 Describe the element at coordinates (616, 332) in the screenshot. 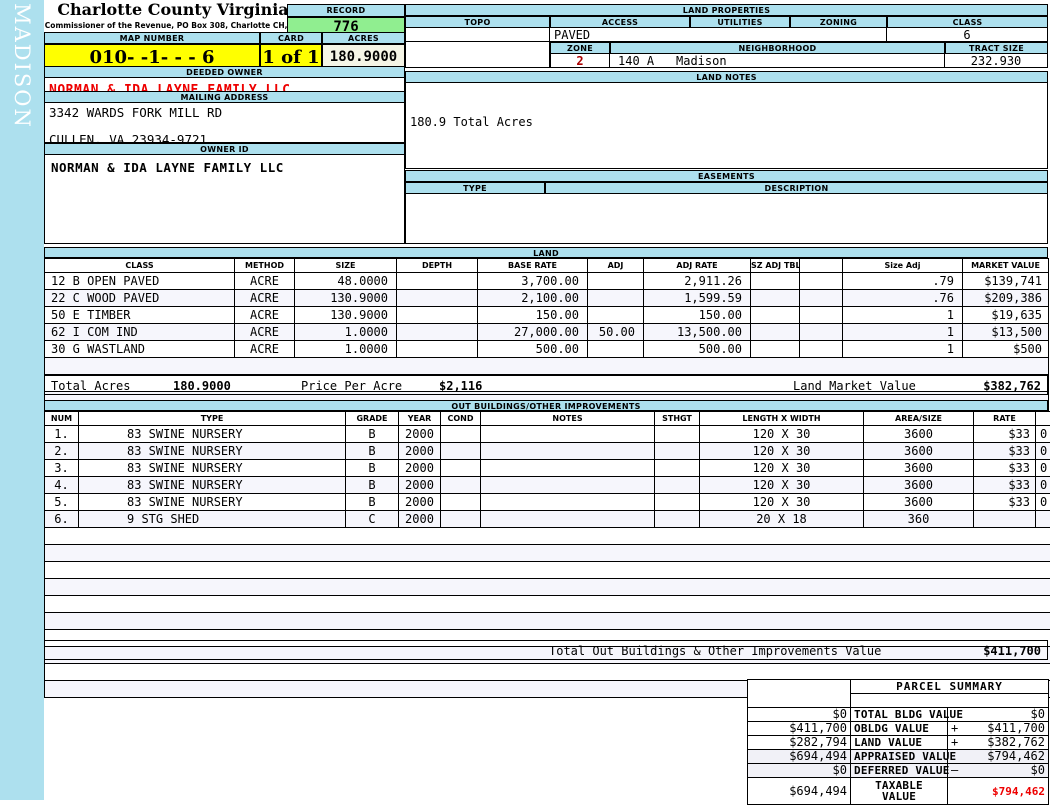

I see `land-cell-adj: 50.00` at that location.